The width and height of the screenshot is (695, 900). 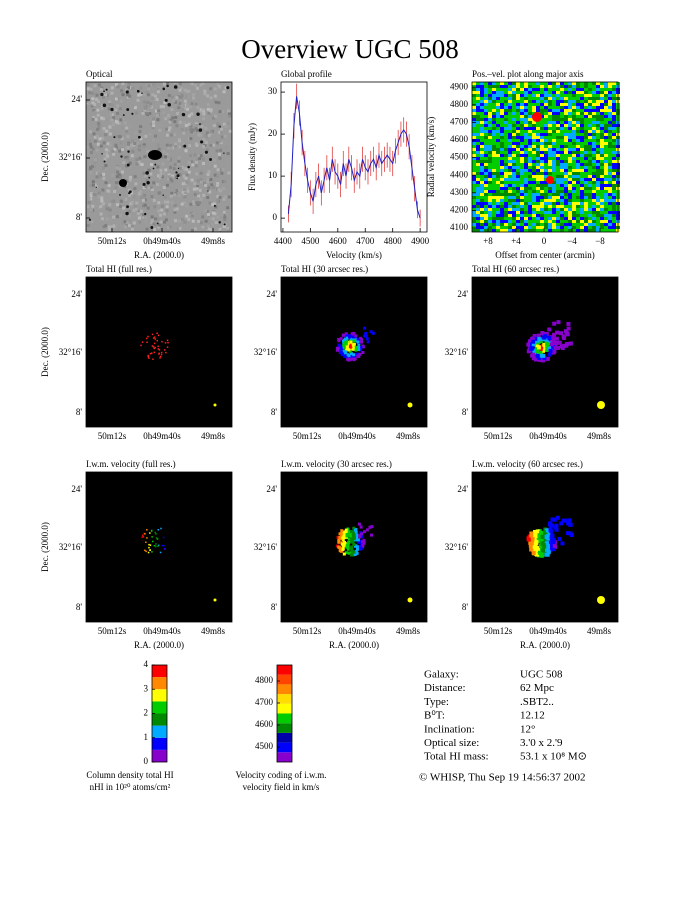 I want to click on ra-tick-label: 49m8s, so click(x=599, y=436).